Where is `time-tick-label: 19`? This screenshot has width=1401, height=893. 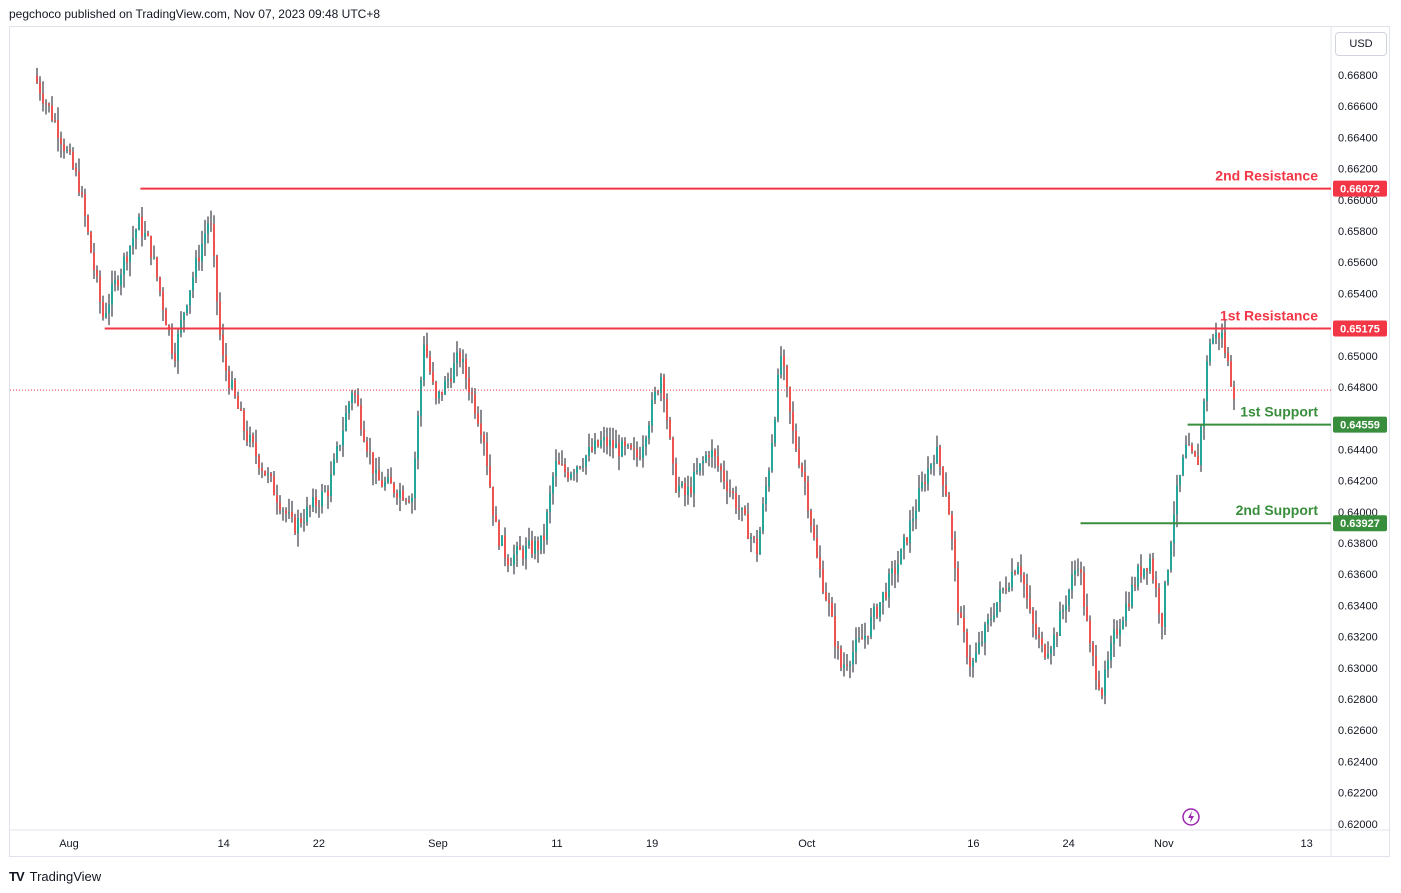 time-tick-label: 19 is located at coordinates (652, 844).